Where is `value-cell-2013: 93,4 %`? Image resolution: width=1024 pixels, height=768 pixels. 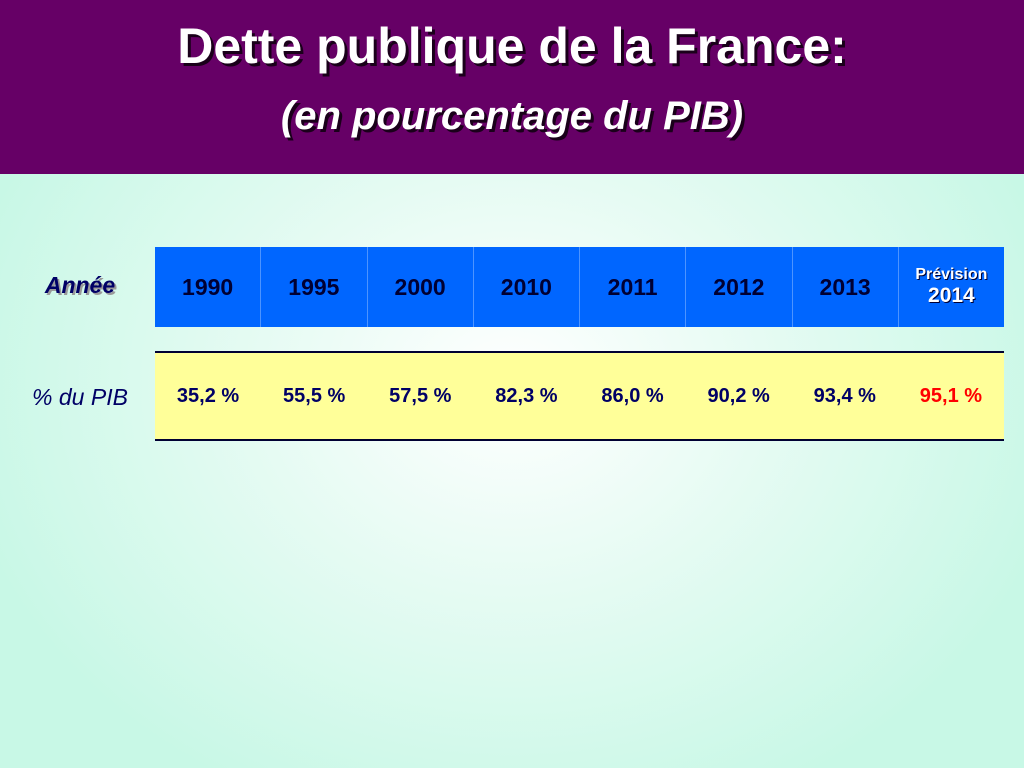 value-cell-2013: 93,4 % is located at coordinates (844, 395).